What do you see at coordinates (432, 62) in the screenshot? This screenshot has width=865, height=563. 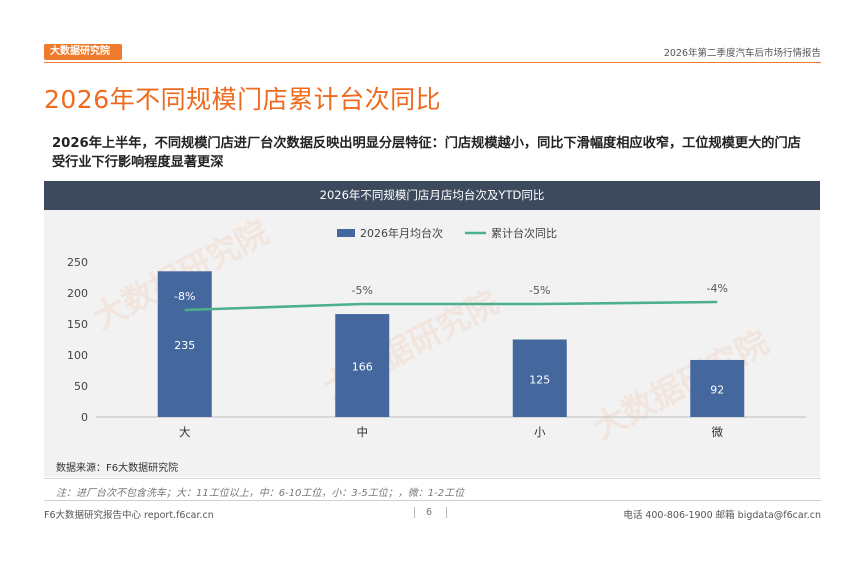 I see `header-divider` at bounding box center [432, 62].